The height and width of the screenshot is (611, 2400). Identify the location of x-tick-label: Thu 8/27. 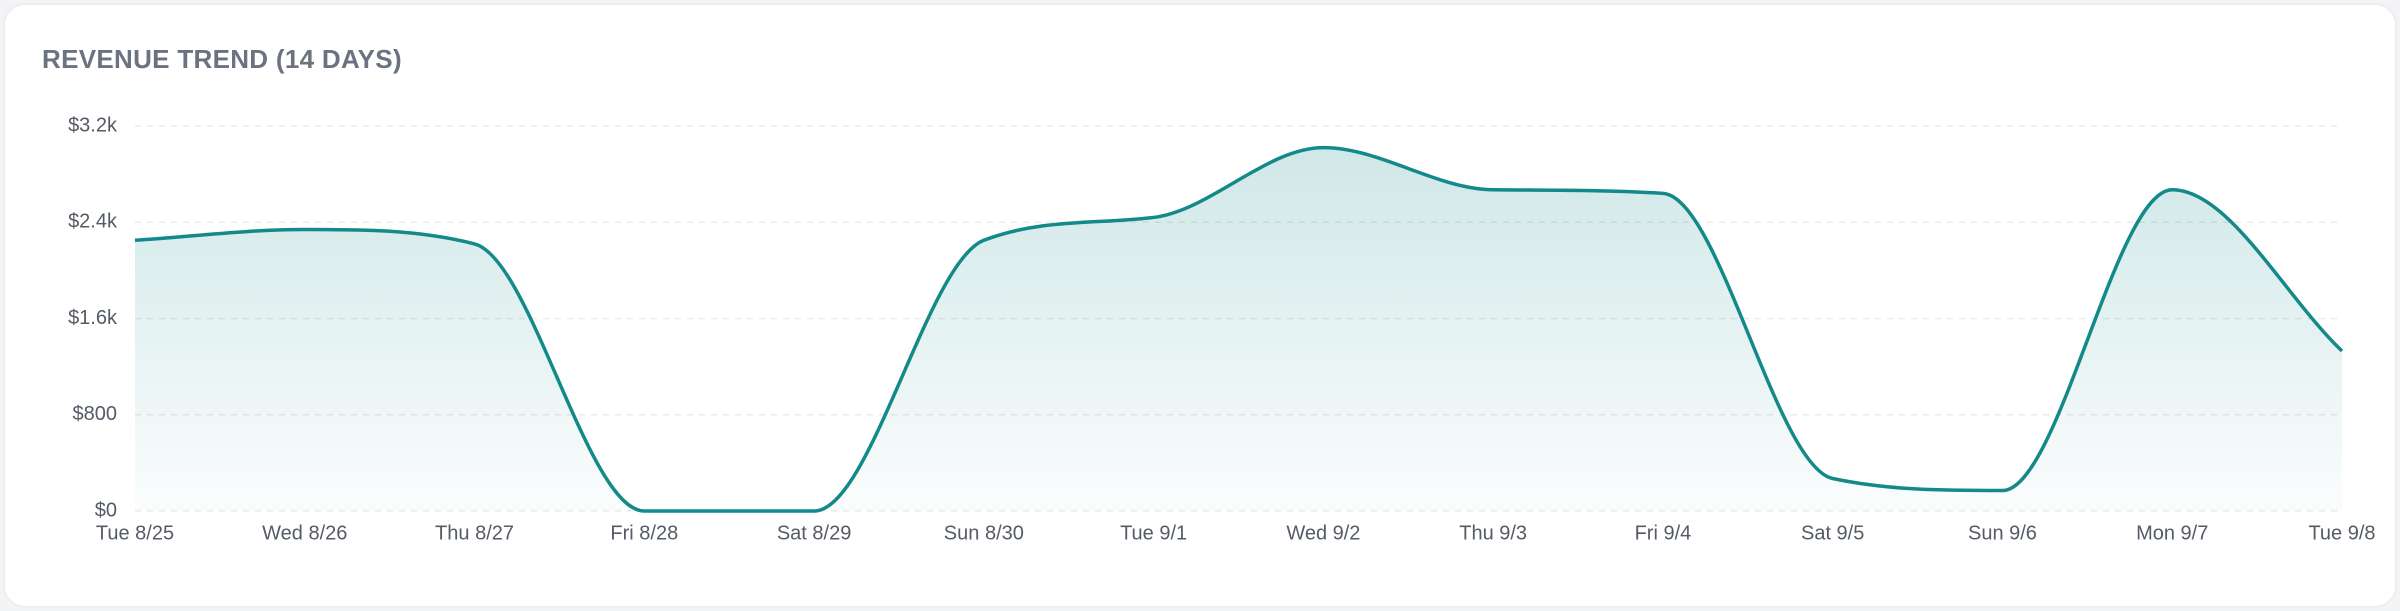
(474, 533).